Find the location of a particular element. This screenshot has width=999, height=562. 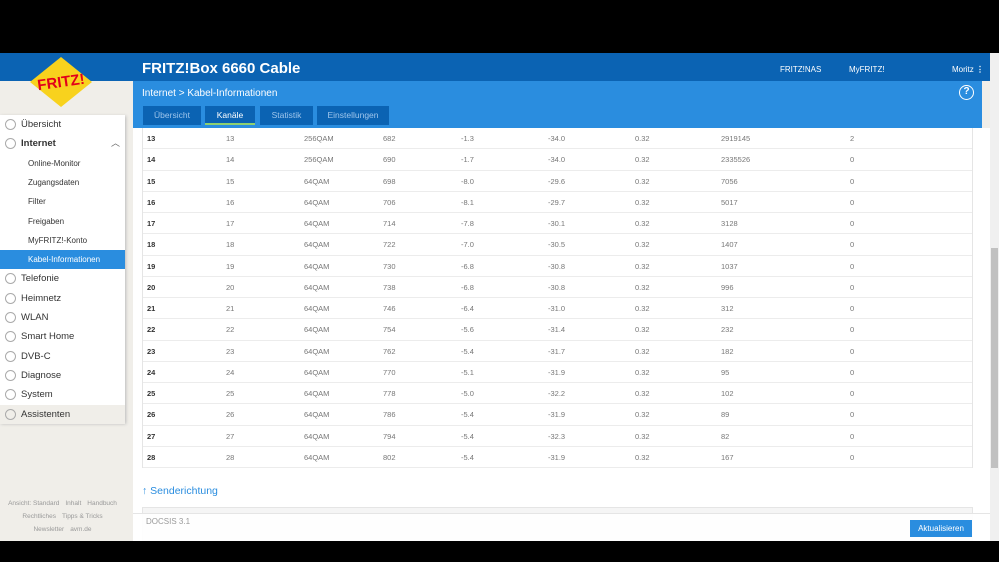

table-cell: 82 is located at coordinates (725, 436).